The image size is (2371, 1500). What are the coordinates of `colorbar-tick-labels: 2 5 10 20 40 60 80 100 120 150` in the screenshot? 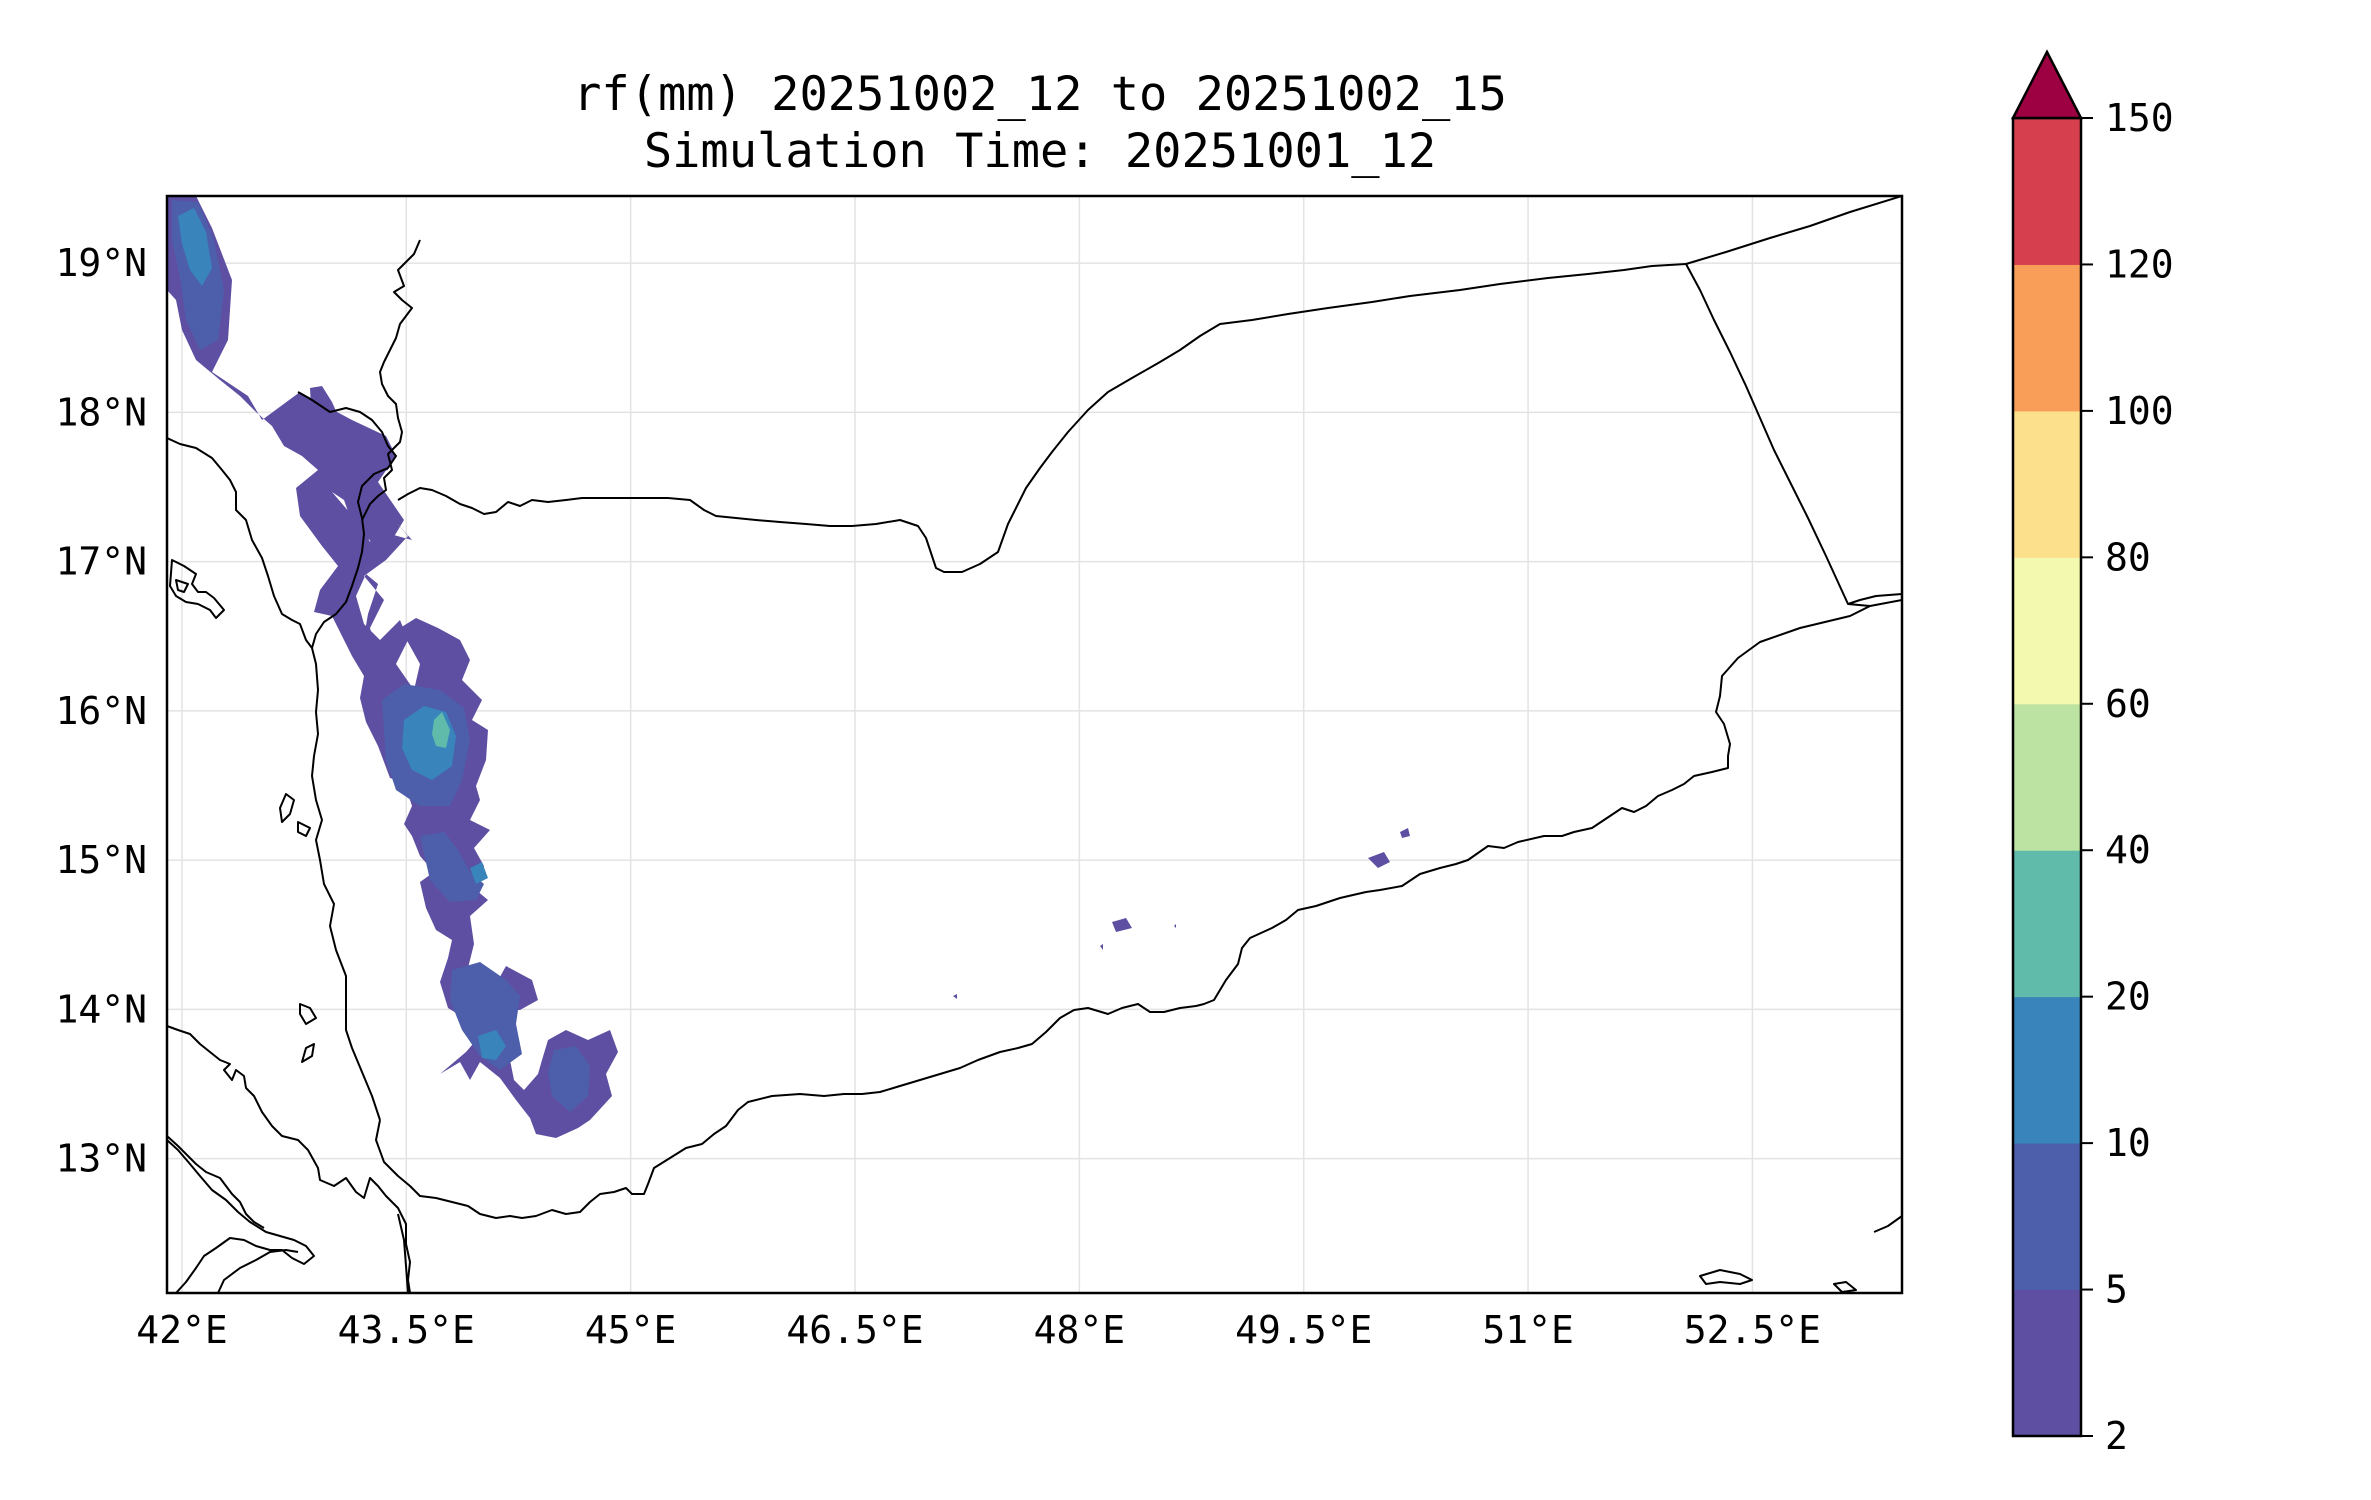 It's located at (2127, 777).